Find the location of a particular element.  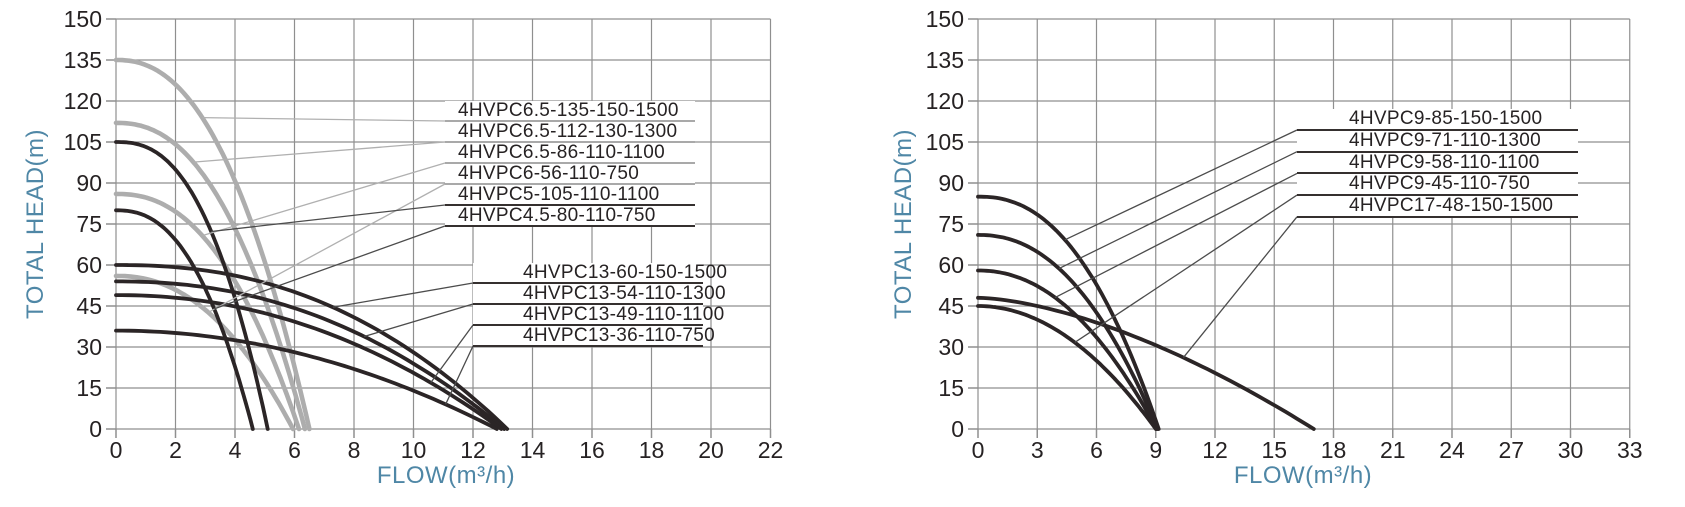

right-curves is located at coordinates (1146, 312).